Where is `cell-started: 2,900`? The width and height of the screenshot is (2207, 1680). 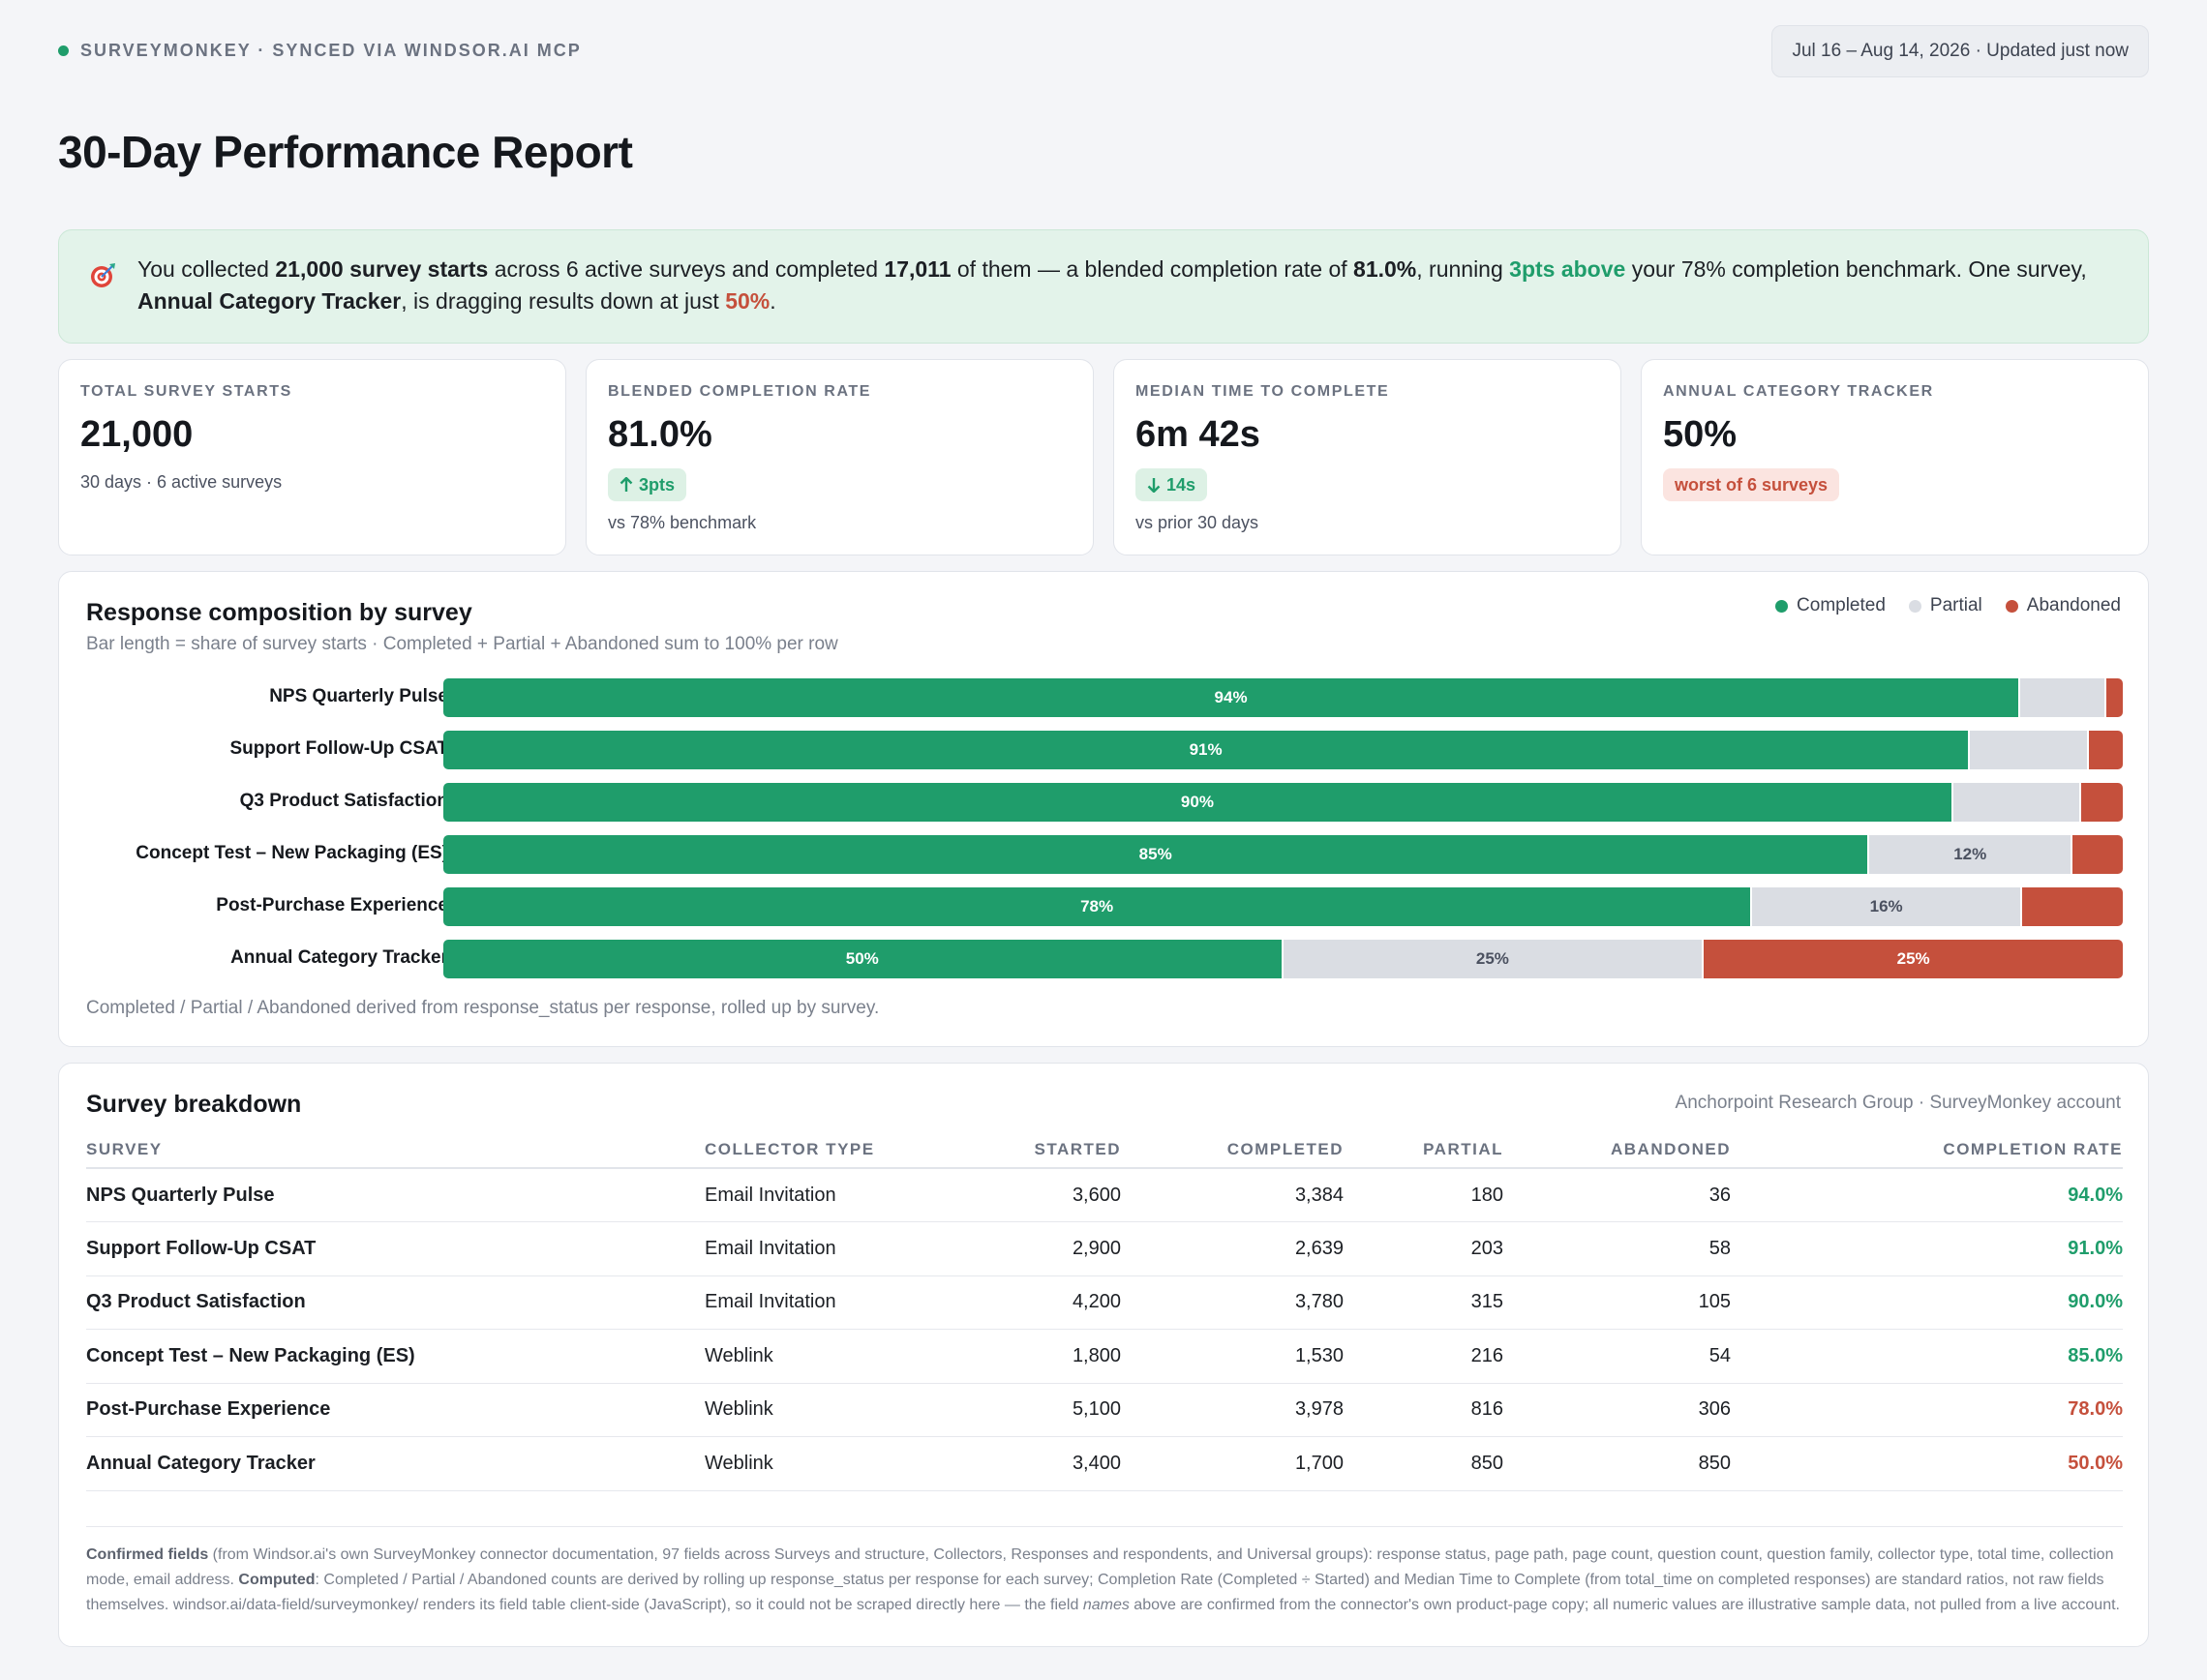 cell-started: 2,900 is located at coordinates (1038, 1249).